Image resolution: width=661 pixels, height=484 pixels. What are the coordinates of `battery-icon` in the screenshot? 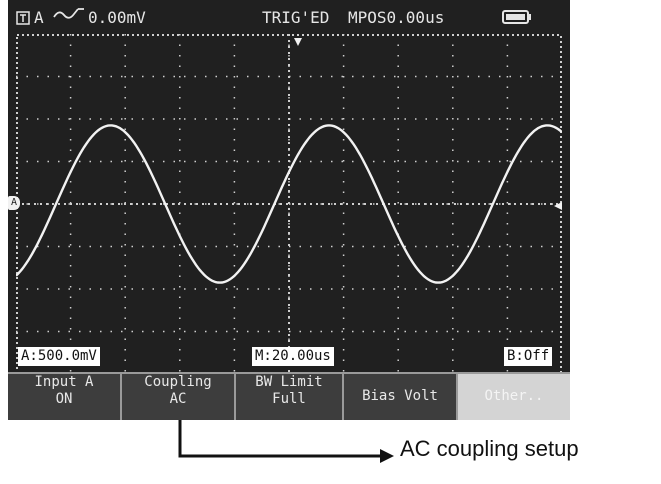 It's located at (517, 18).